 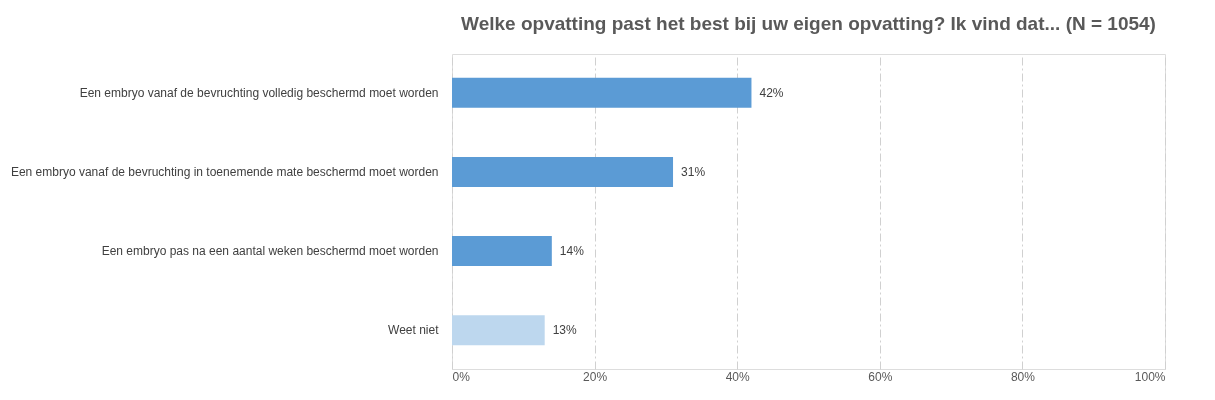 What do you see at coordinates (1023, 376) in the screenshot?
I see `x-tick-label: 80%` at bounding box center [1023, 376].